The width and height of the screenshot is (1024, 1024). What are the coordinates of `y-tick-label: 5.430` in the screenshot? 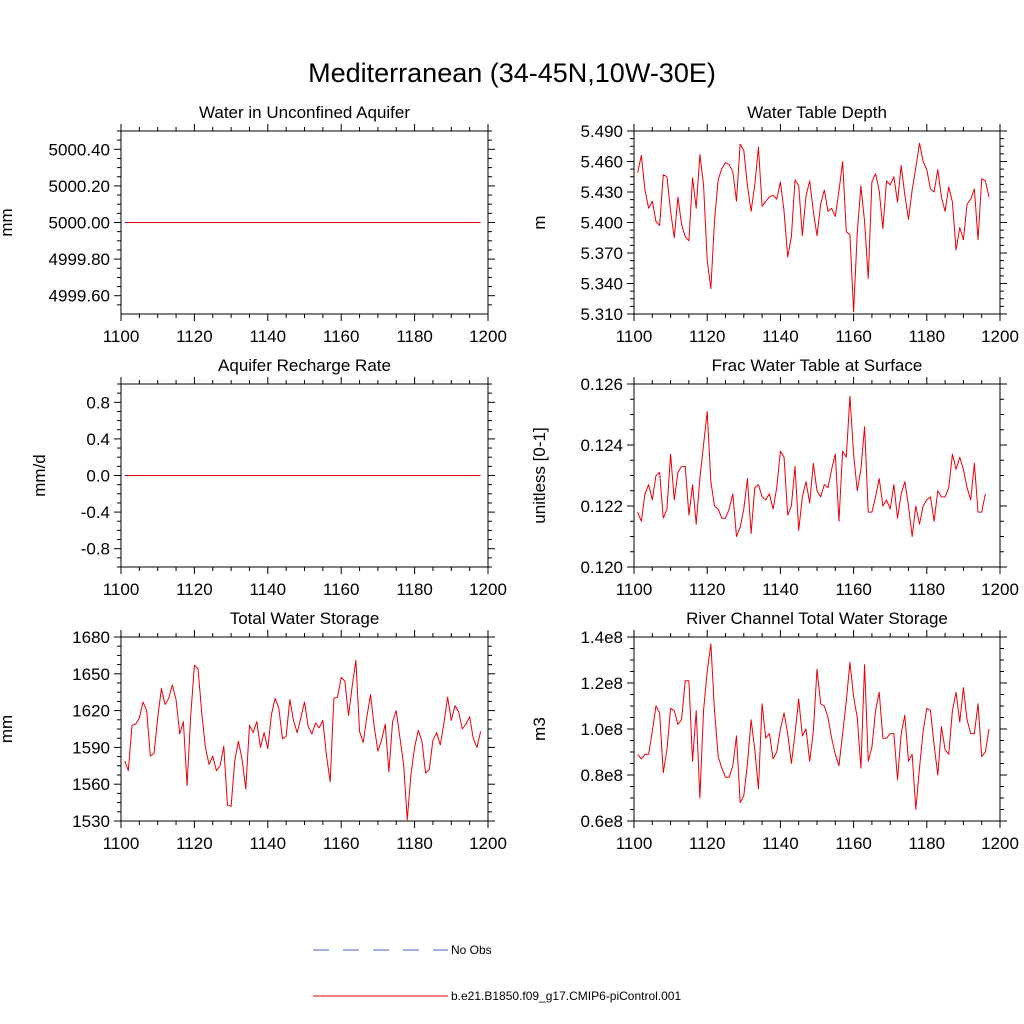 It's located at (601, 192).